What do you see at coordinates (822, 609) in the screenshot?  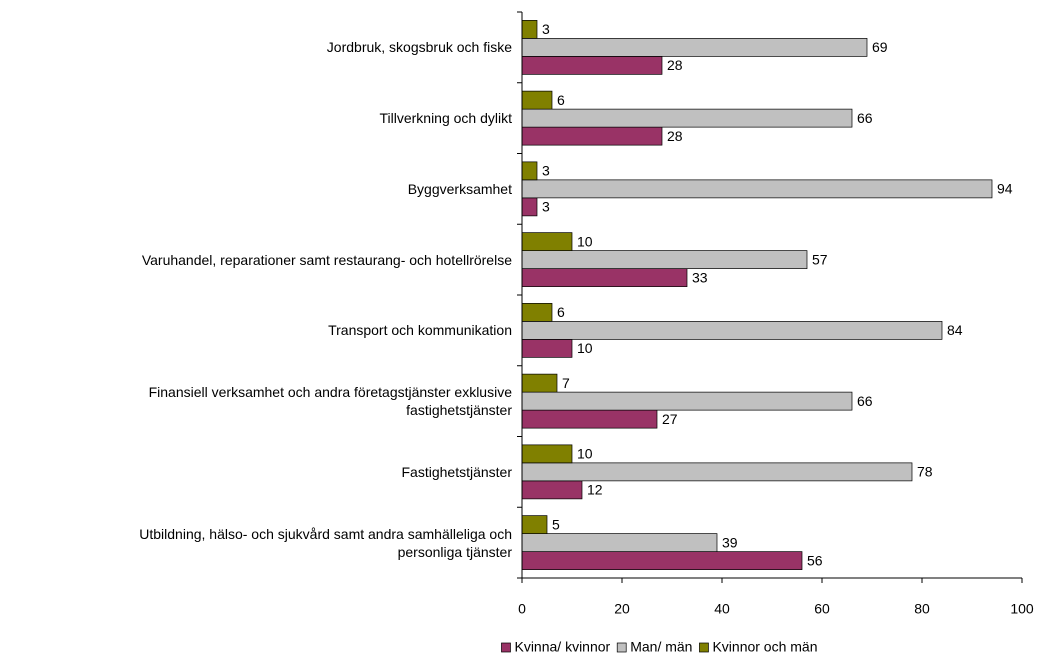 I see `x-tick-label: 60` at bounding box center [822, 609].